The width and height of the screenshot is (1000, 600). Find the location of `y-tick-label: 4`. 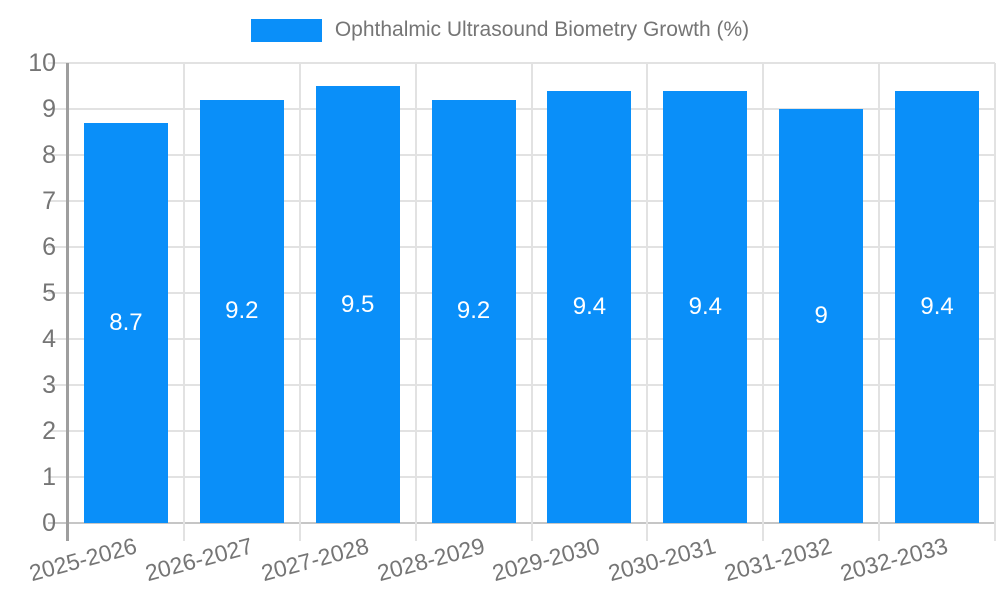

y-tick-label: 4 is located at coordinates (49, 339).